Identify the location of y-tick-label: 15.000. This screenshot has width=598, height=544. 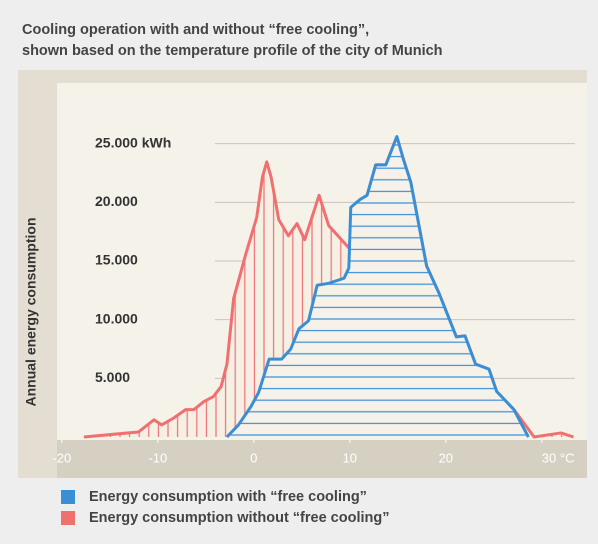
(116, 260).